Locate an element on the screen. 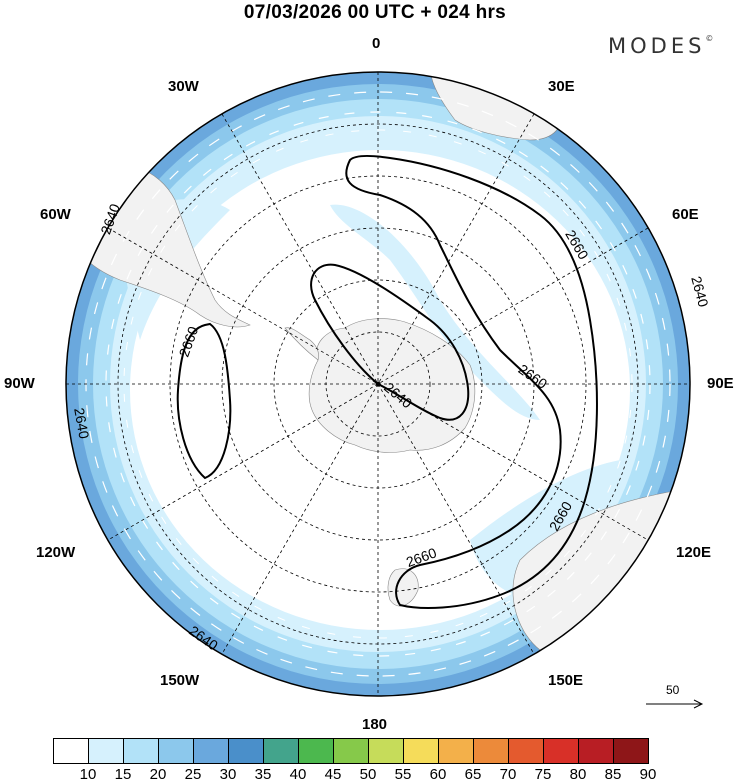 This screenshot has width=750, height=783. lon-label-60e: 60E is located at coordinates (685, 214).